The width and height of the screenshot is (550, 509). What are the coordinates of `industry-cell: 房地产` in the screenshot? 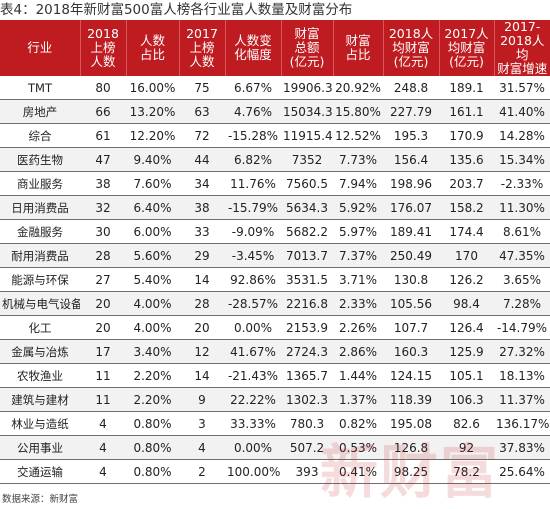 It's located at (40, 111).